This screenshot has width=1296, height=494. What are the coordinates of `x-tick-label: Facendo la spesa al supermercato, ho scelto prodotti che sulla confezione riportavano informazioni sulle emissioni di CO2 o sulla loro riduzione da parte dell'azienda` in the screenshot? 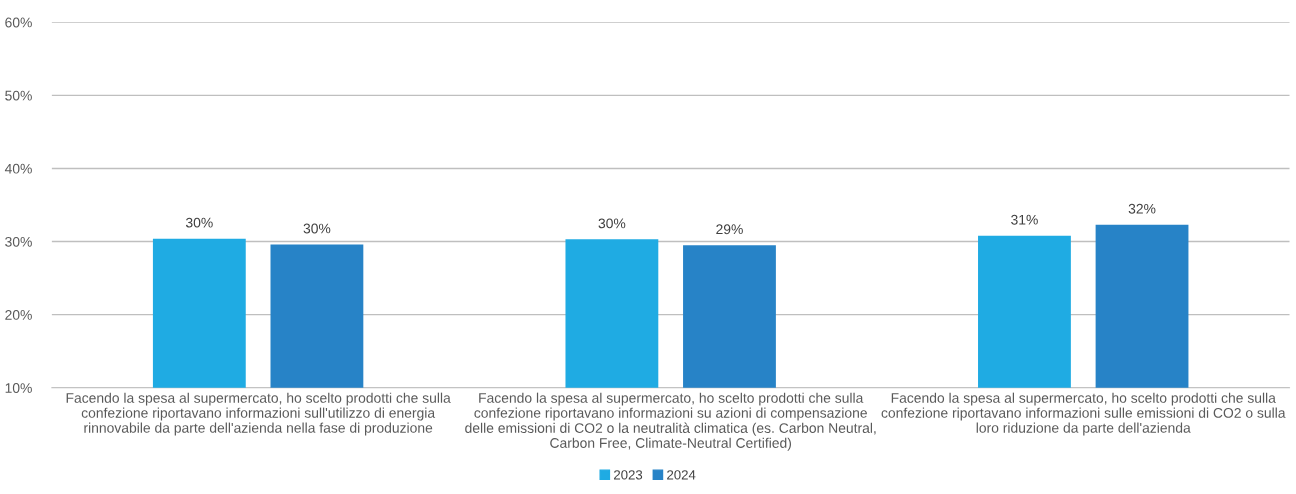 It's located at (1083, 414).